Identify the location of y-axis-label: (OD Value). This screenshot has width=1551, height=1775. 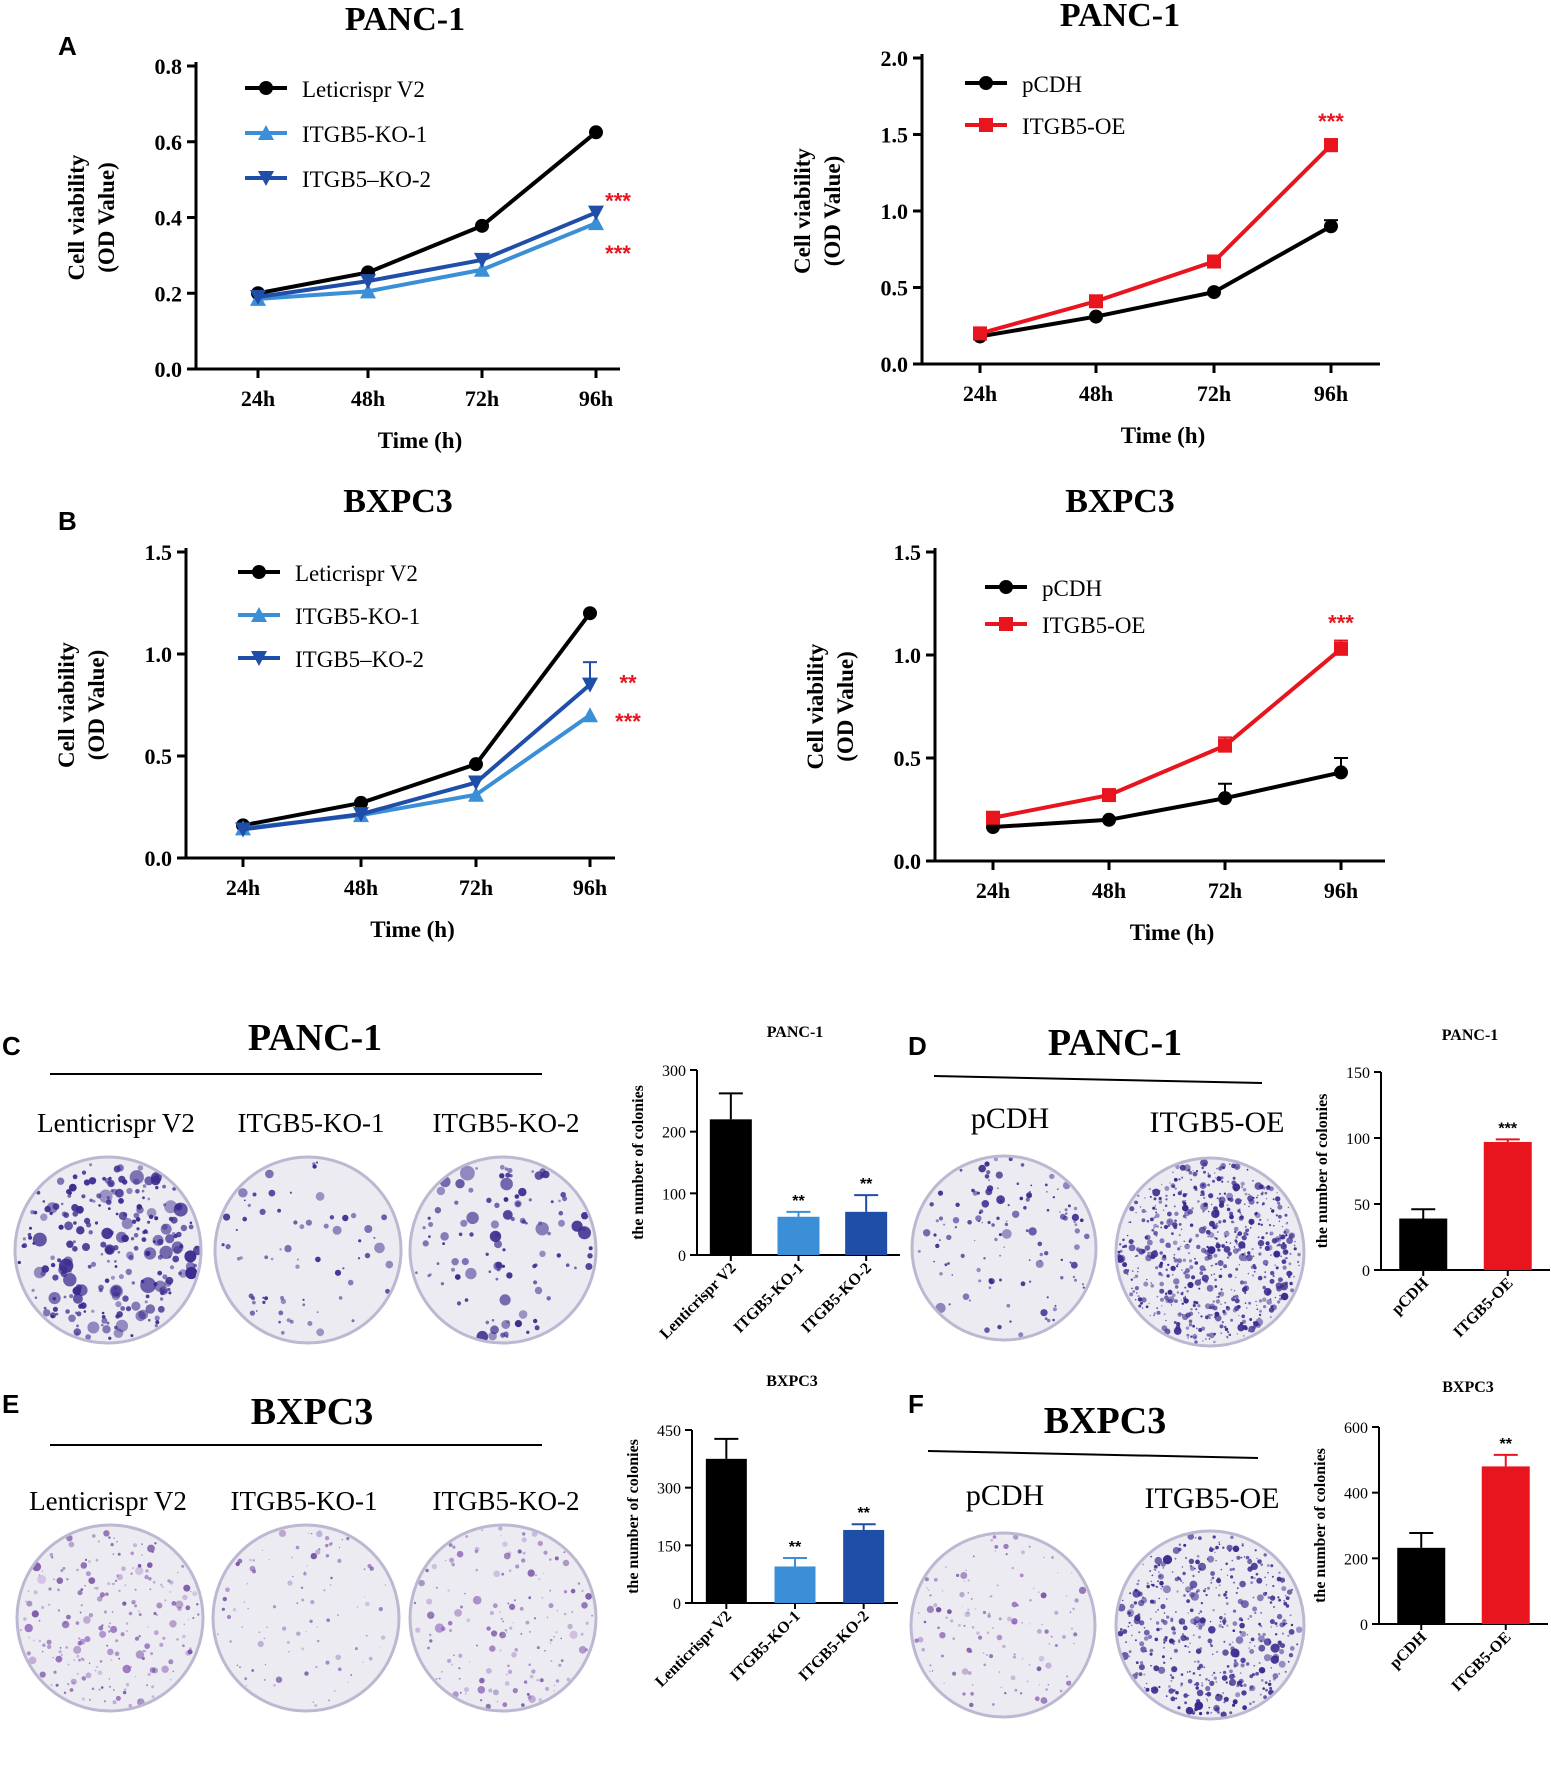
(845, 706).